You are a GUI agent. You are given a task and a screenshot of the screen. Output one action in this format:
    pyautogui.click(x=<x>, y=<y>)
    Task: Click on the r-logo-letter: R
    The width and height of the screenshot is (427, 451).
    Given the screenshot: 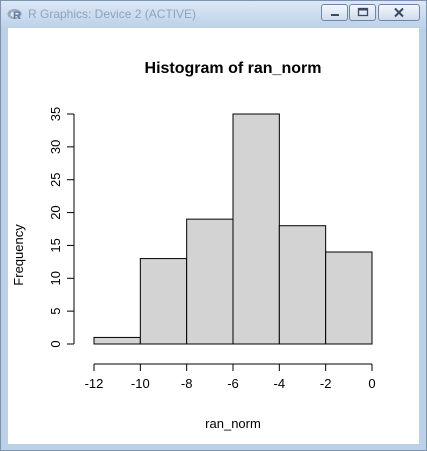 What is the action you would take?
    pyautogui.click(x=17, y=16)
    